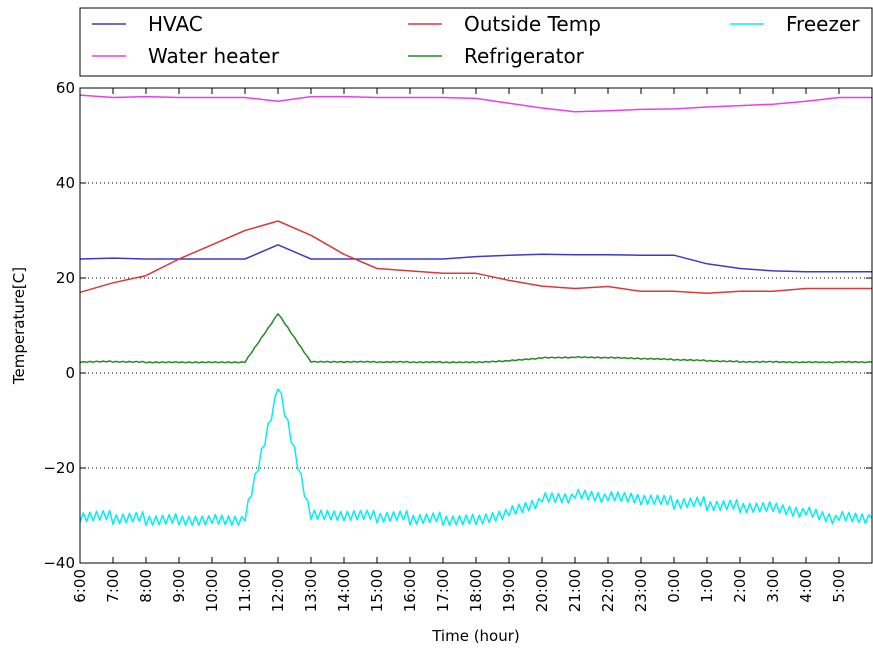 Image resolution: width=873 pixels, height=650 pixels. I want to click on x-tick-label: 18:00, so click(476, 590).